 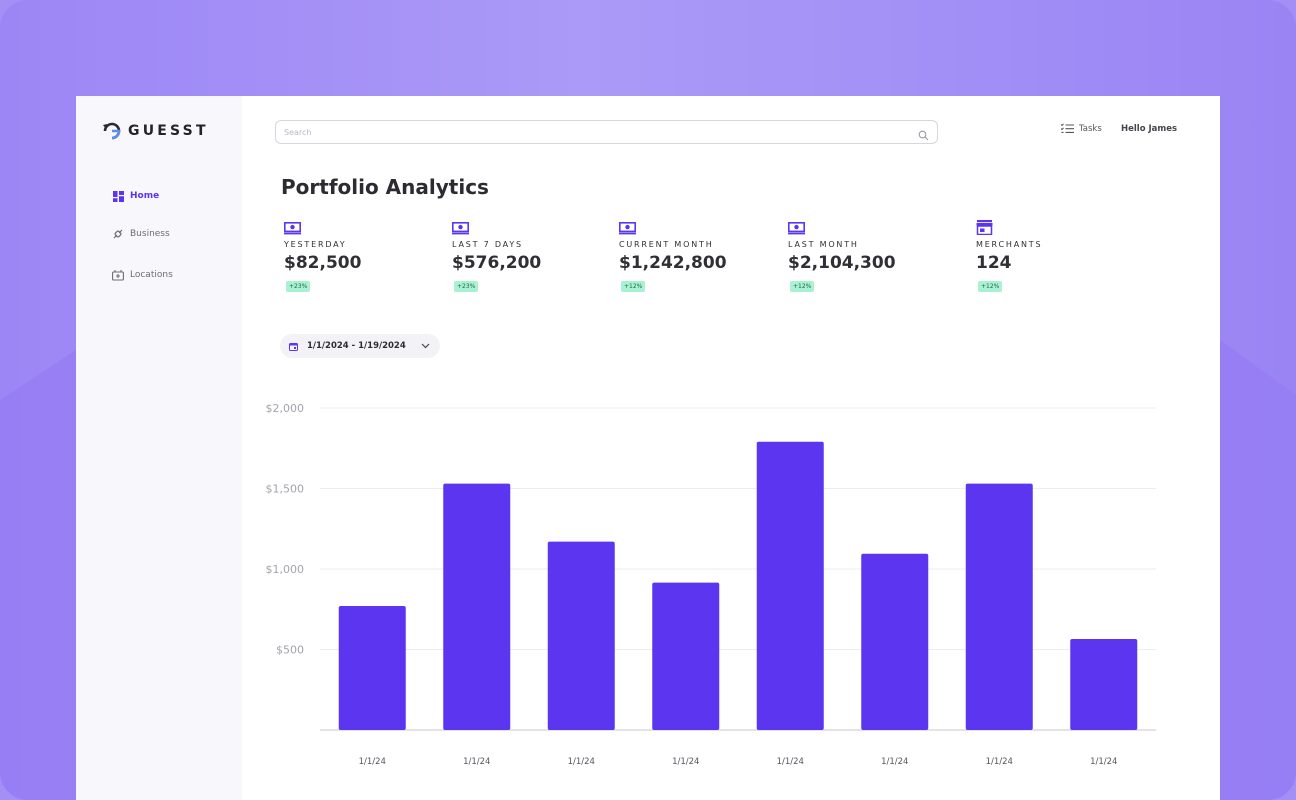 I want to click on sidebar-item-locations: Locations, so click(x=142, y=275).